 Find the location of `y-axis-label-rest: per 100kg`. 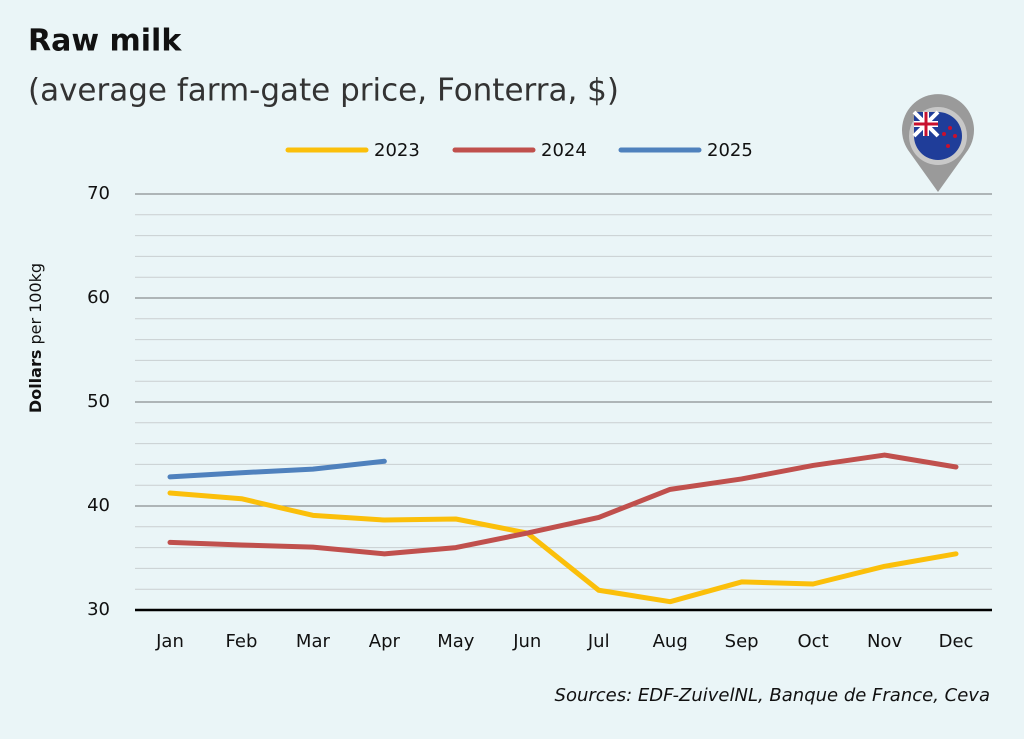

y-axis-label-rest: per 100kg is located at coordinates (35, 304).